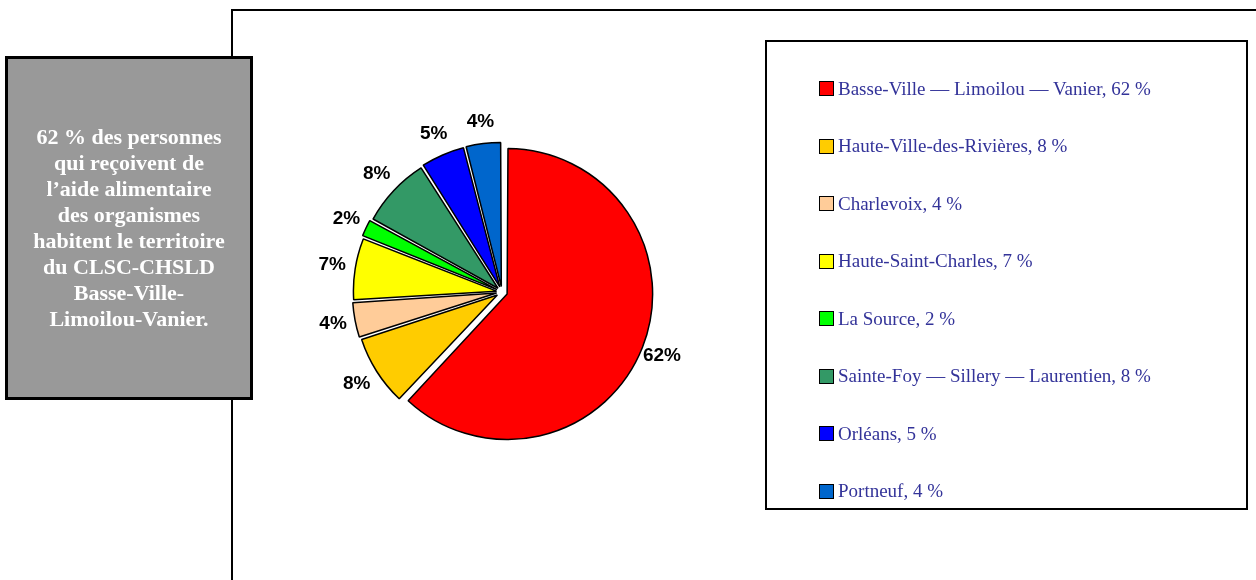 The height and width of the screenshot is (580, 1256). Describe the element at coordinates (900, 203) in the screenshot. I see `legend-label: Charlevoix, 4 %` at that location.